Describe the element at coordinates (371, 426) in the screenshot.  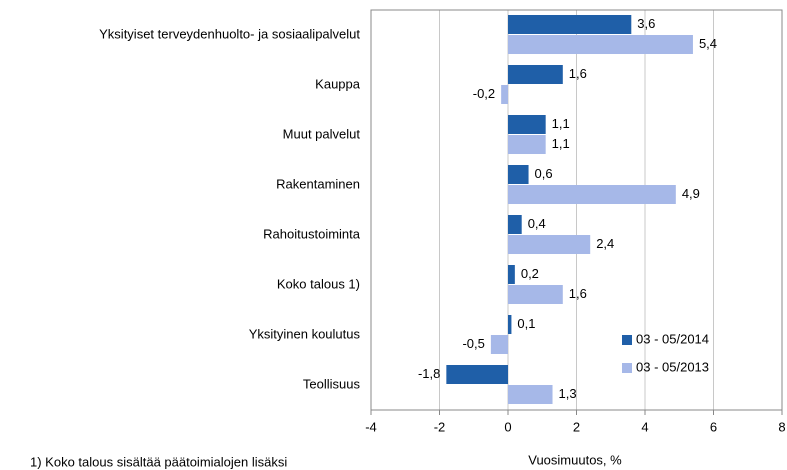
I see `x-tick-label: -4` at that location.